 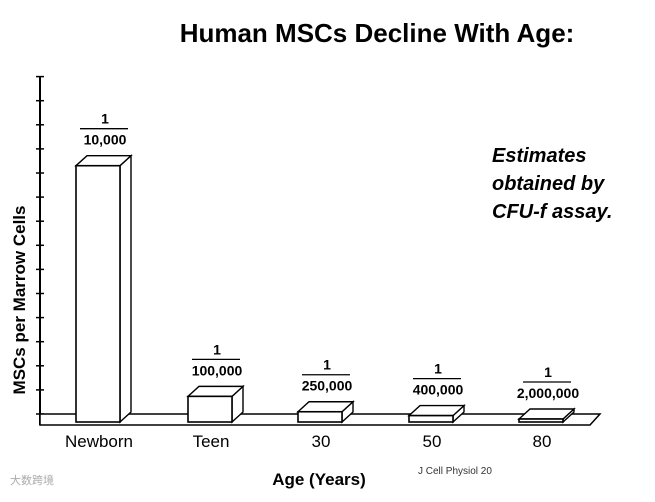 What do you see at coordinates (217, 370) in the screenshot?
I see `fraction-denominator: 100,000` at bounding box center [217, 370].